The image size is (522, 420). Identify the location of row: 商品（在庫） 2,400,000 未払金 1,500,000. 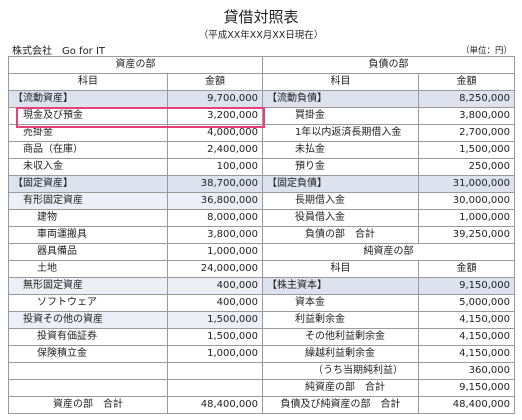
(261, 150).